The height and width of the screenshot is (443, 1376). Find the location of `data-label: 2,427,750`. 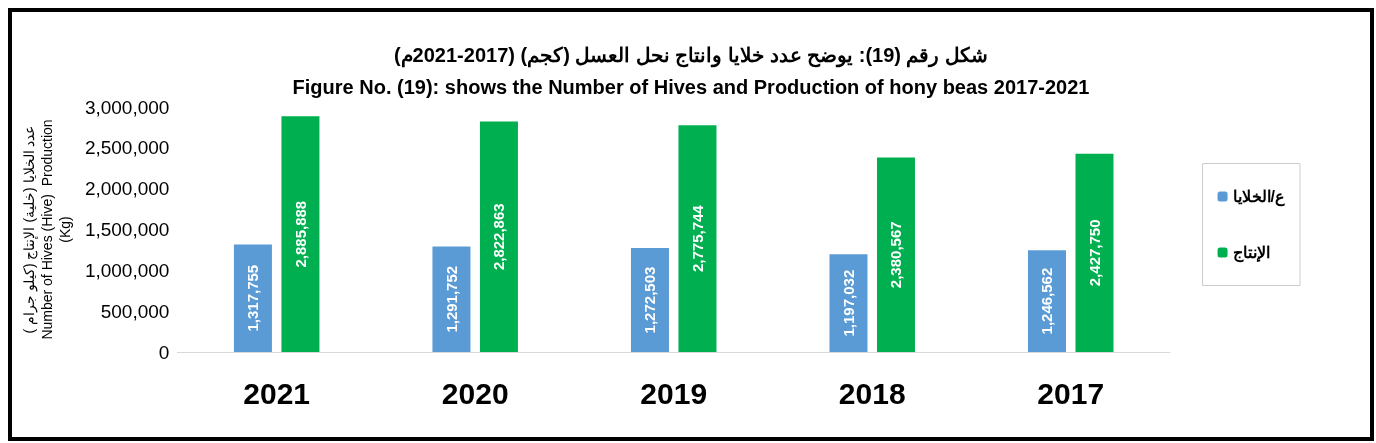

data-label: 2,427,750 is located at coordinates (1094, 253).